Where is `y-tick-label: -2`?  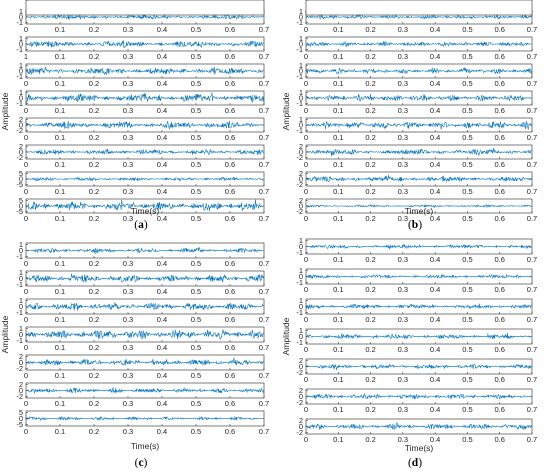 y-tick-label: -2 is located at coordinates (19, 157).